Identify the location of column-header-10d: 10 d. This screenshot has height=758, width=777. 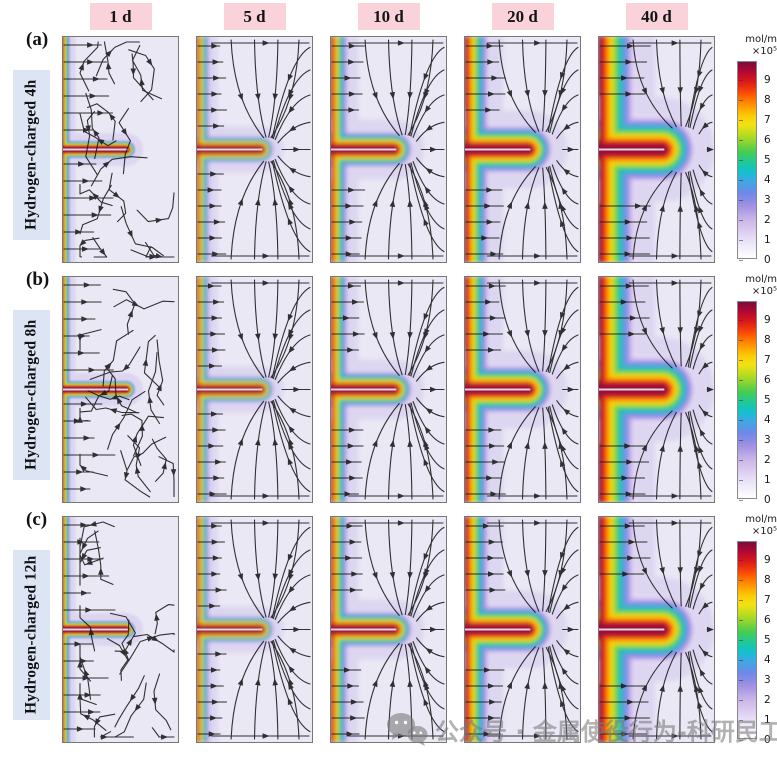
(388, 16).